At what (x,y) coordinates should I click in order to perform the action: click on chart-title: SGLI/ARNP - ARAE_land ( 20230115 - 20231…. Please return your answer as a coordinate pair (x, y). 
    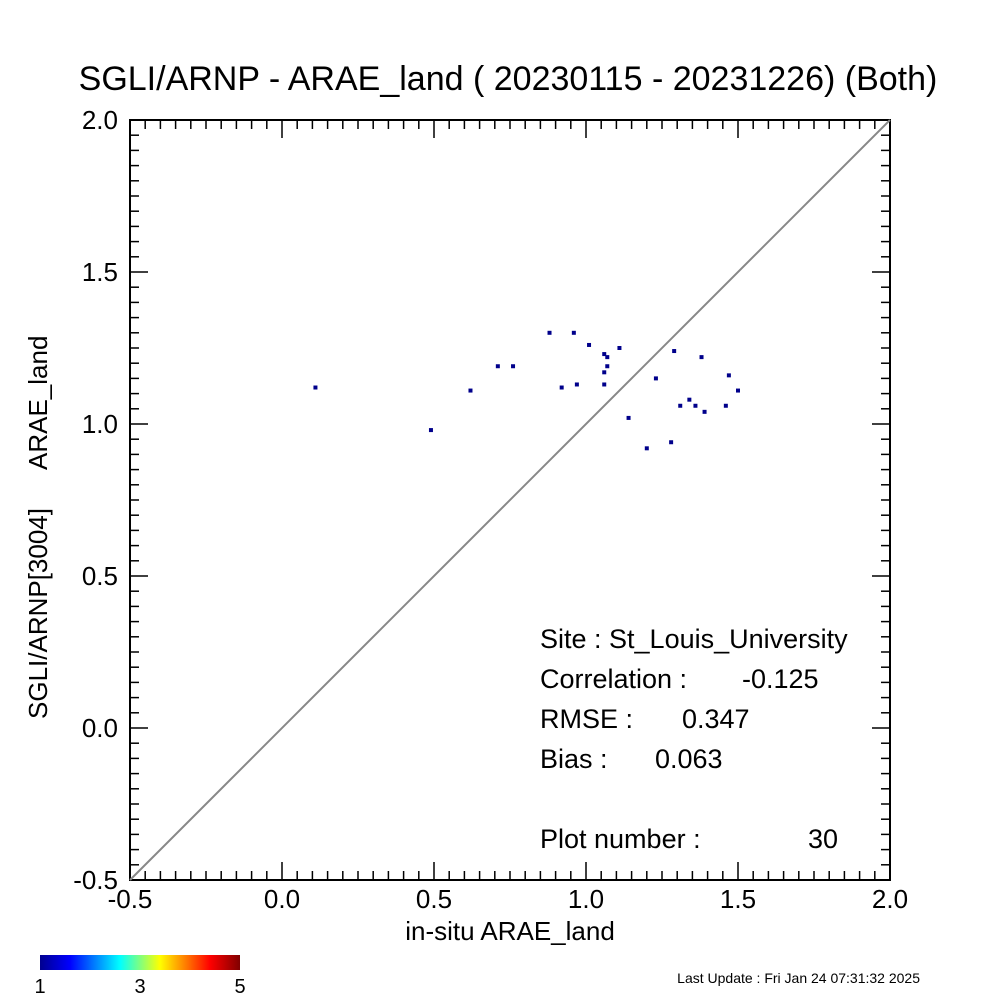
    Looking at the image, I should click on (508, 79).